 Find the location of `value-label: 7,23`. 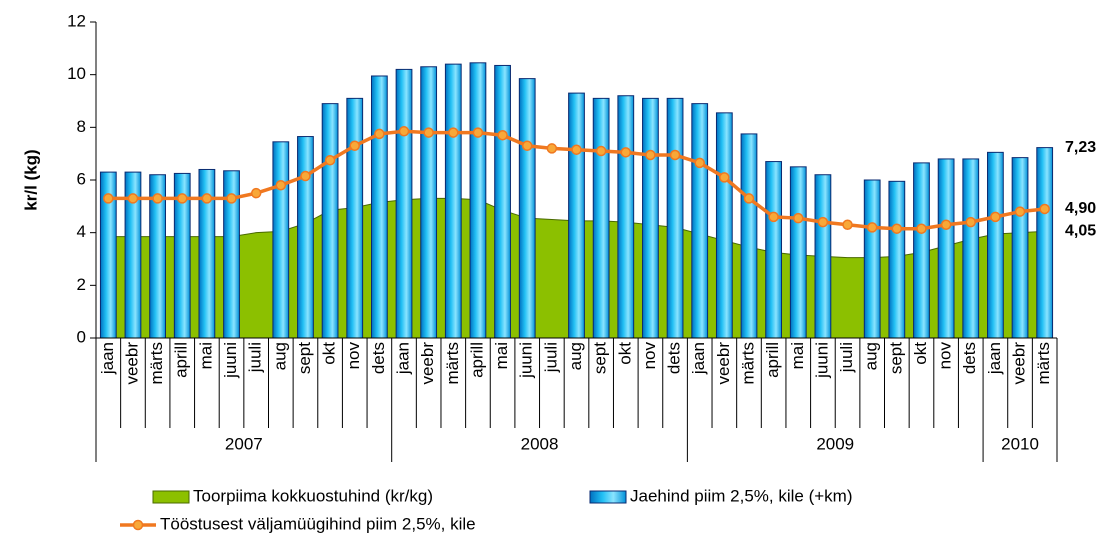

value-label: 7,23 is located at coordinates (1080, 147).